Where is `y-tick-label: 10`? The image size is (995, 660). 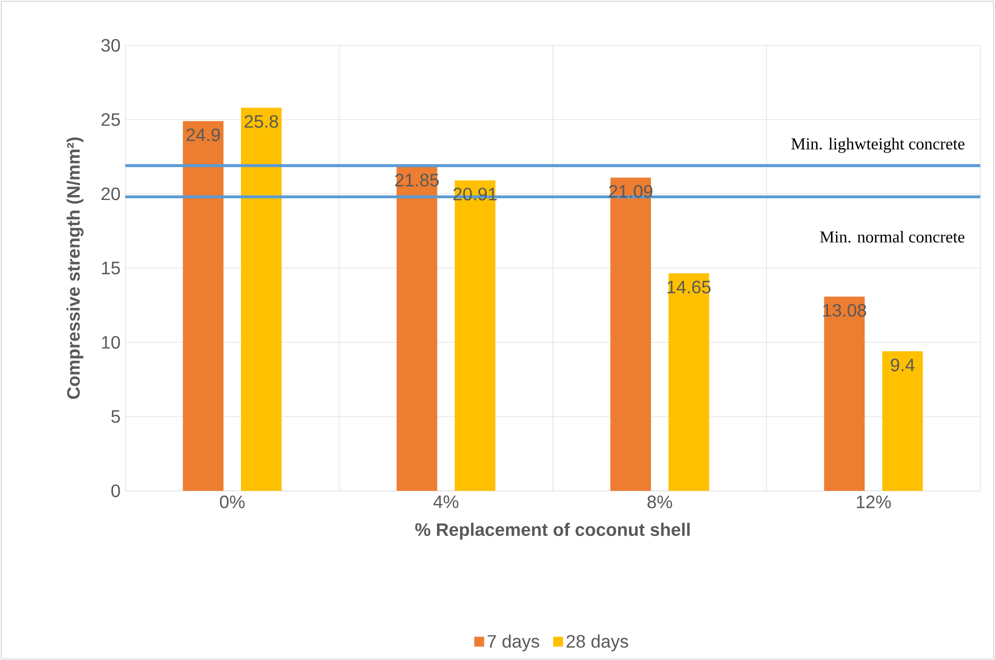
y-tick-label: 10 is located at coordinates (111, 342).